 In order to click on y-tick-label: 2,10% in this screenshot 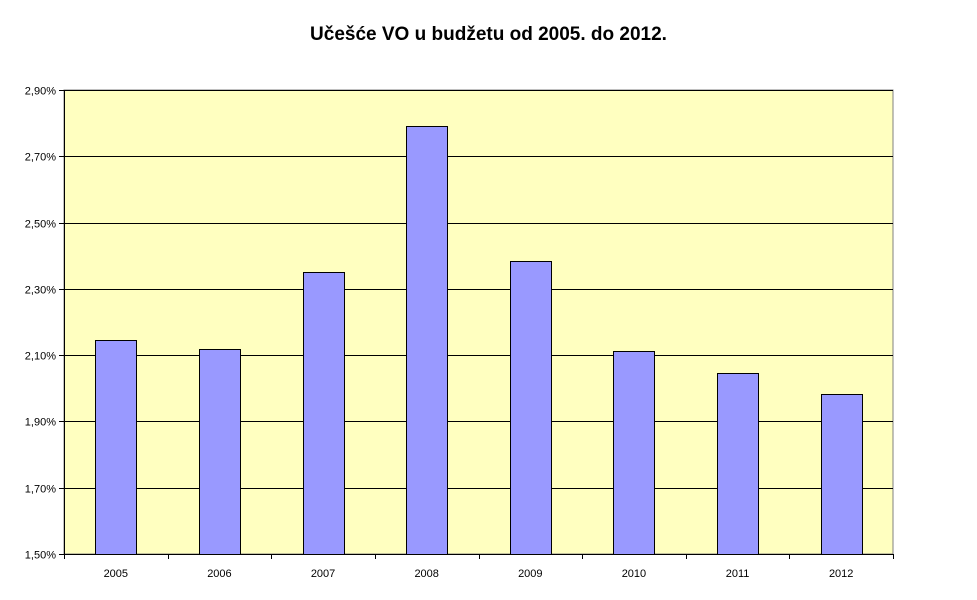, I will do `click(40, 357)`.